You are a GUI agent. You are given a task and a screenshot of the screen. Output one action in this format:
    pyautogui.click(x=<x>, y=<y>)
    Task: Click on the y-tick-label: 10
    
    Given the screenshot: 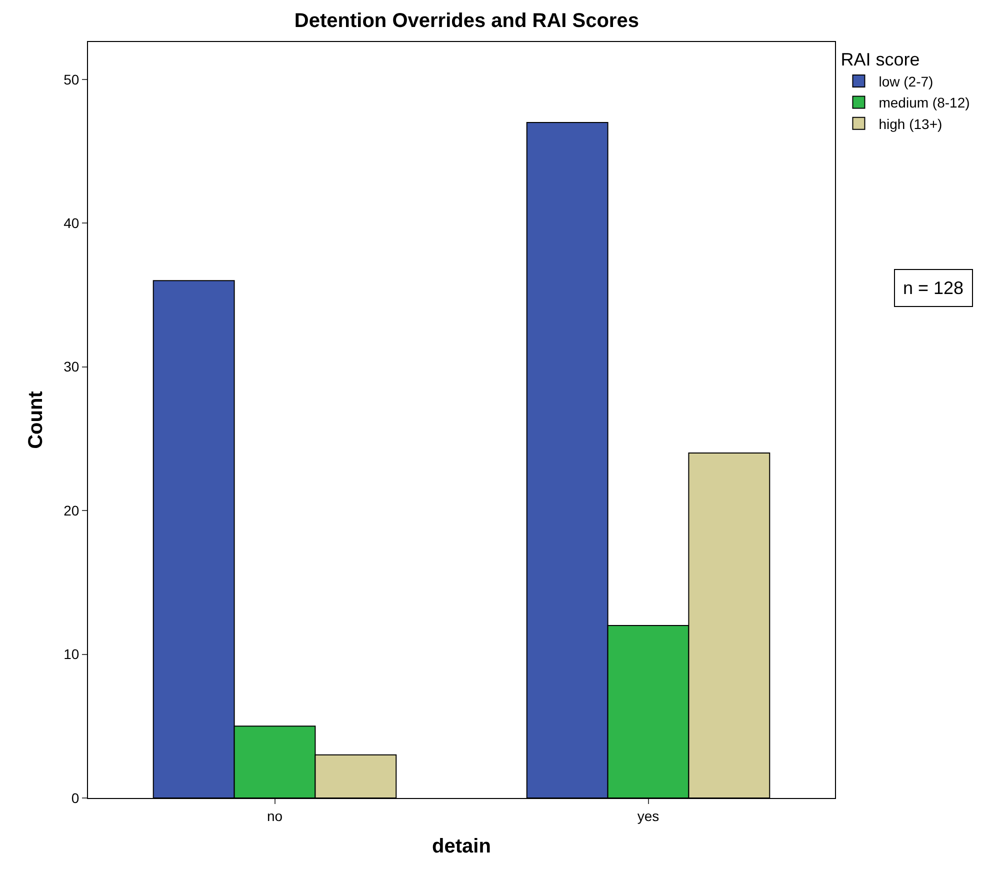 What is the action you would take?
    pyautogui.click(x=72, y=654)
    